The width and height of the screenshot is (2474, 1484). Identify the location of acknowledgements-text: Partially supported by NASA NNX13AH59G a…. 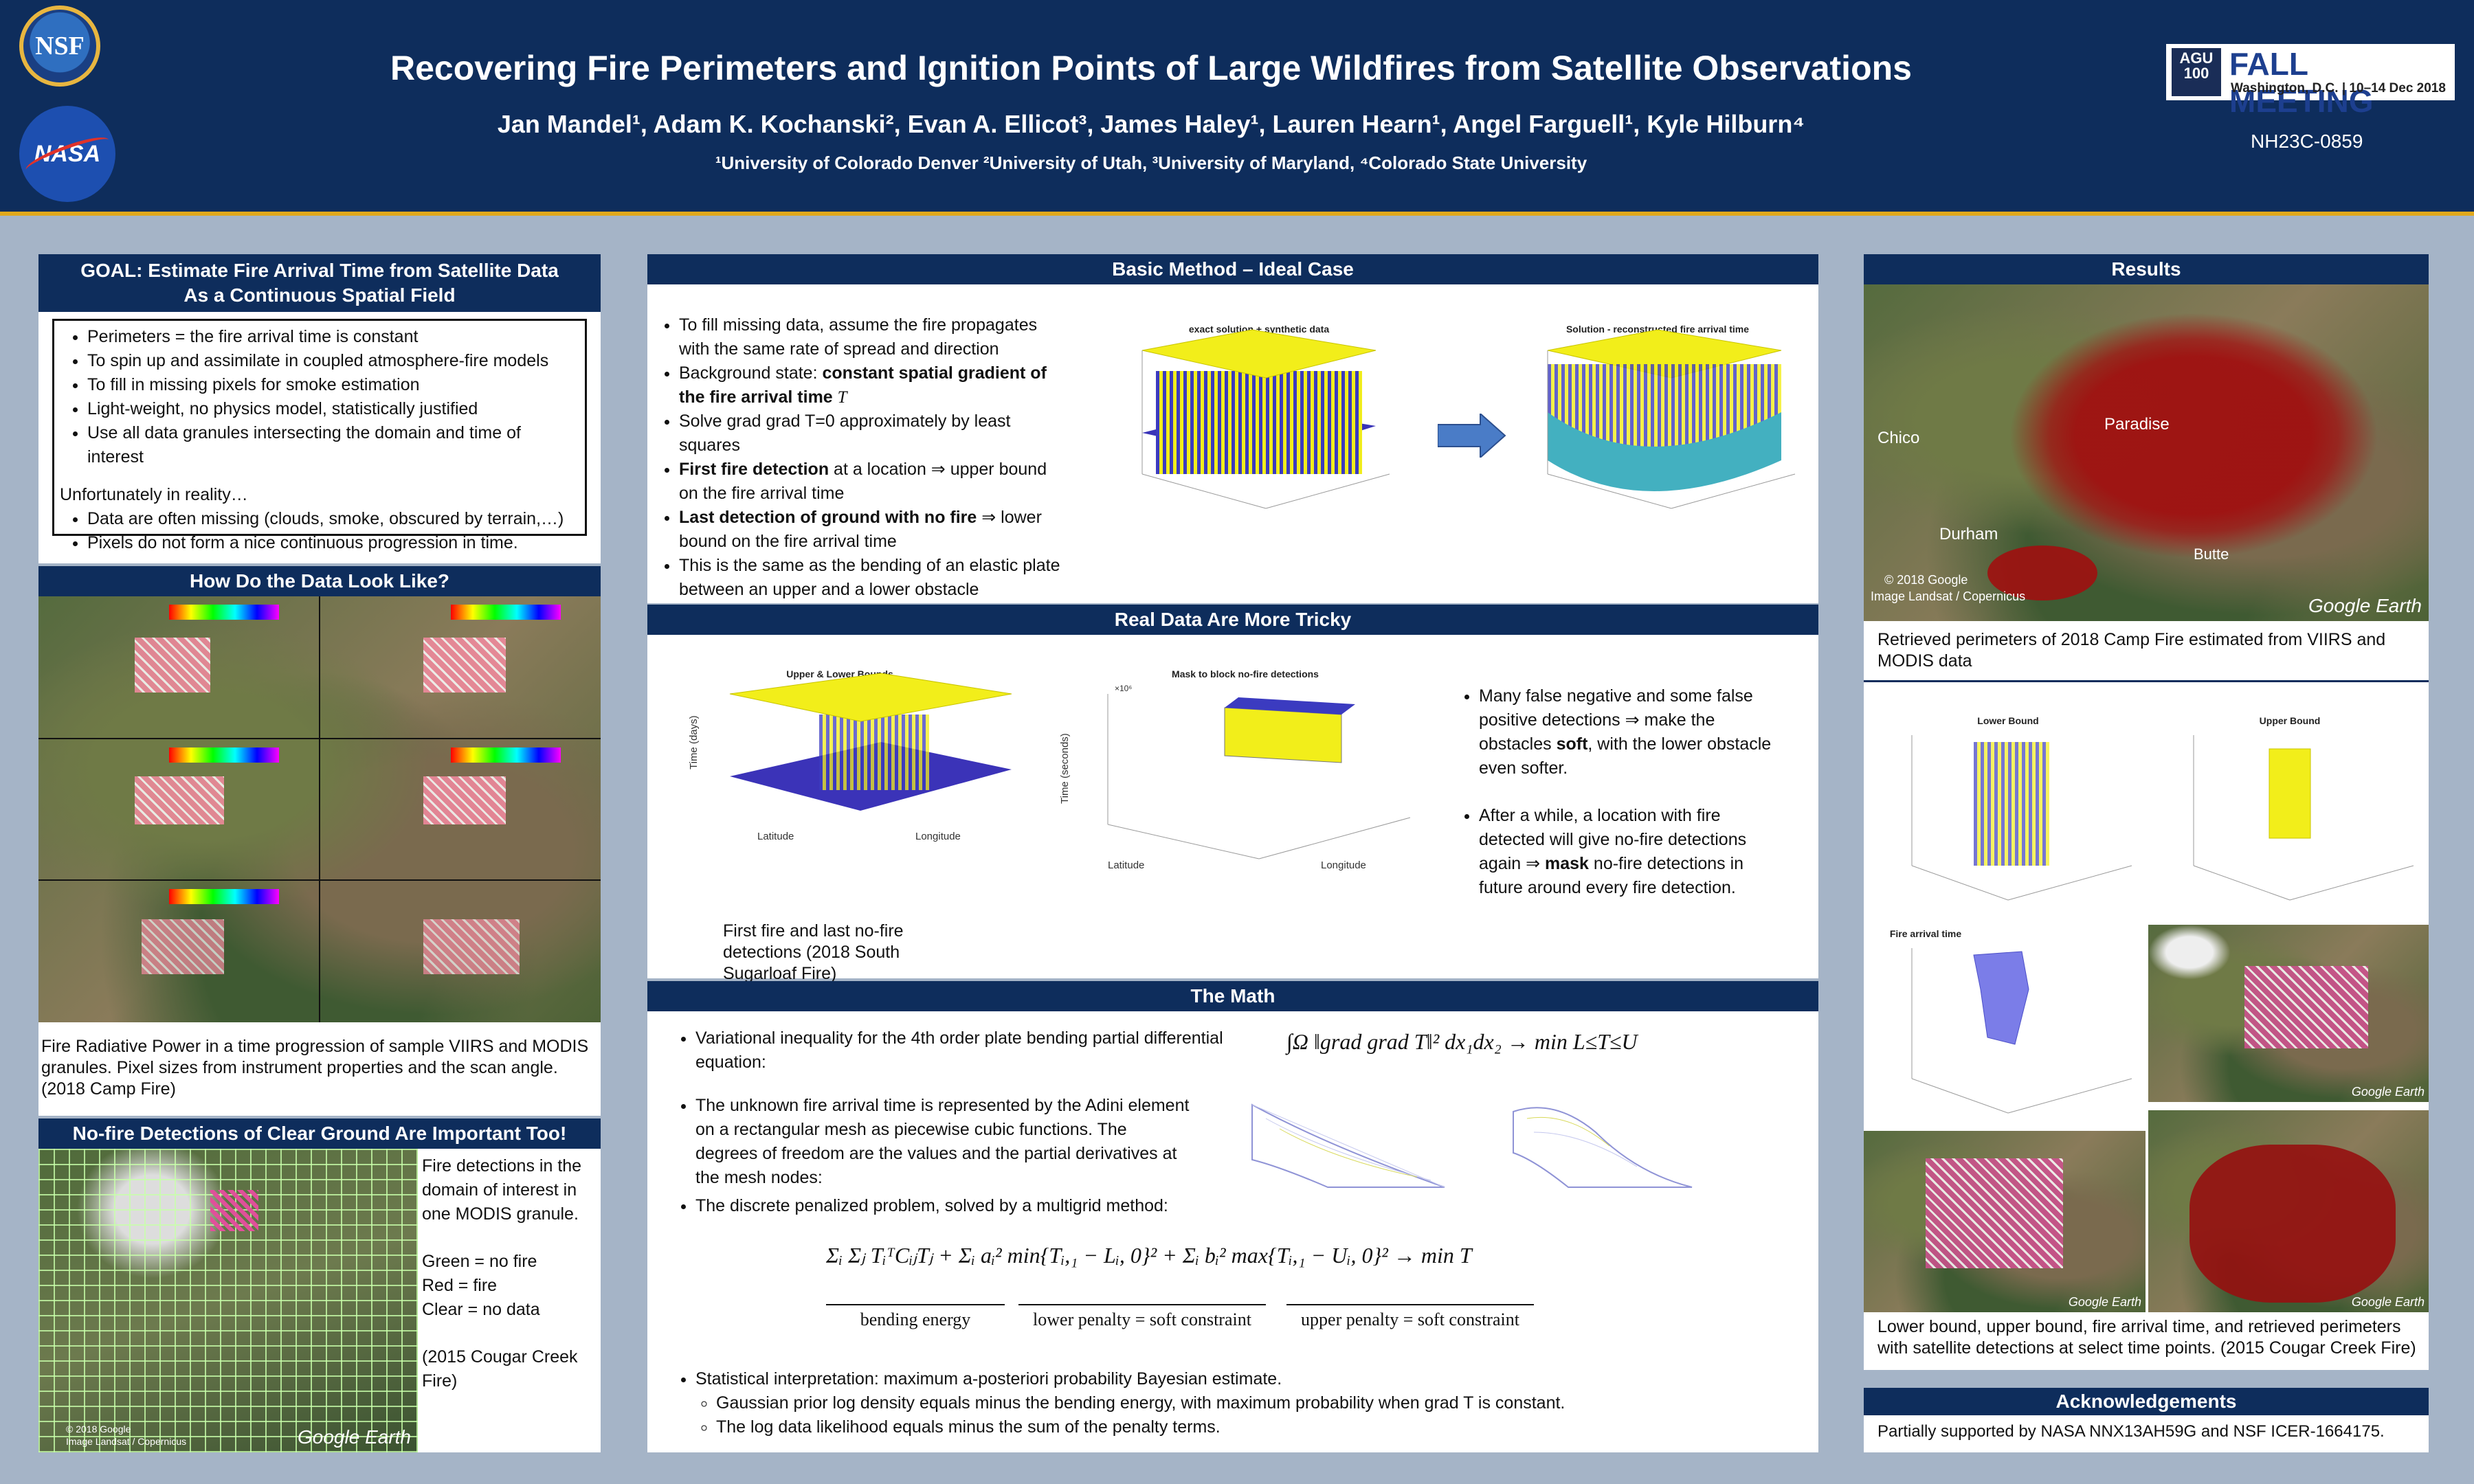
(2131, 1431).